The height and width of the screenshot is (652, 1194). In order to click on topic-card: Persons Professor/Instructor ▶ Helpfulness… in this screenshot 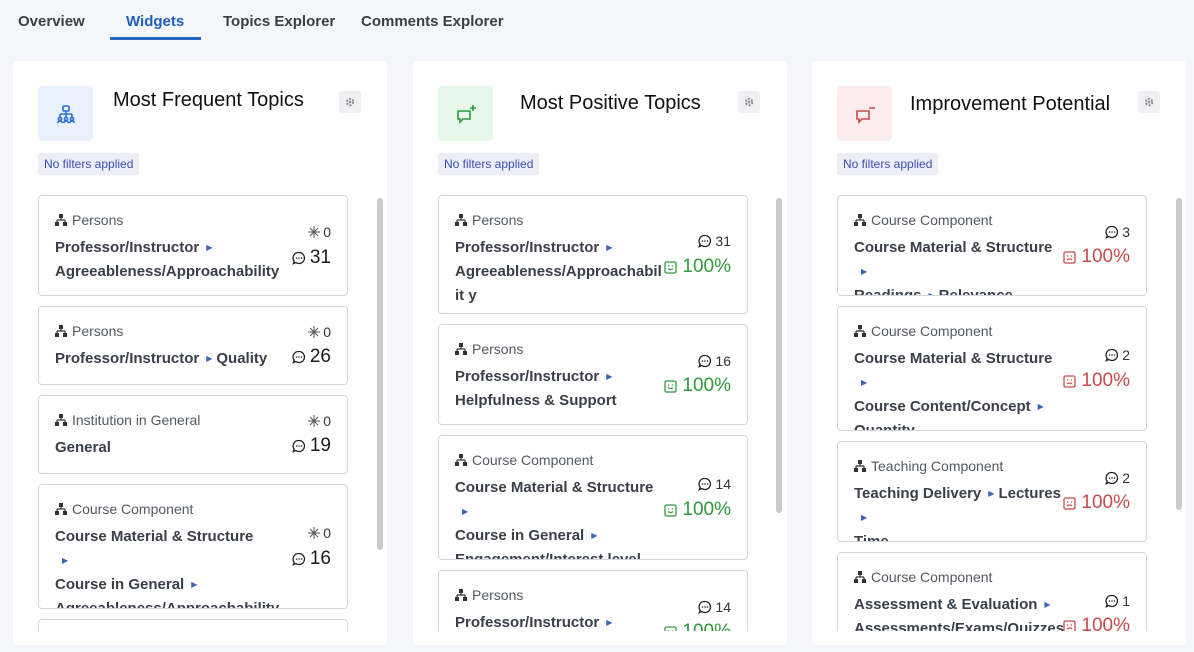, I will do `click(593, 374)`.